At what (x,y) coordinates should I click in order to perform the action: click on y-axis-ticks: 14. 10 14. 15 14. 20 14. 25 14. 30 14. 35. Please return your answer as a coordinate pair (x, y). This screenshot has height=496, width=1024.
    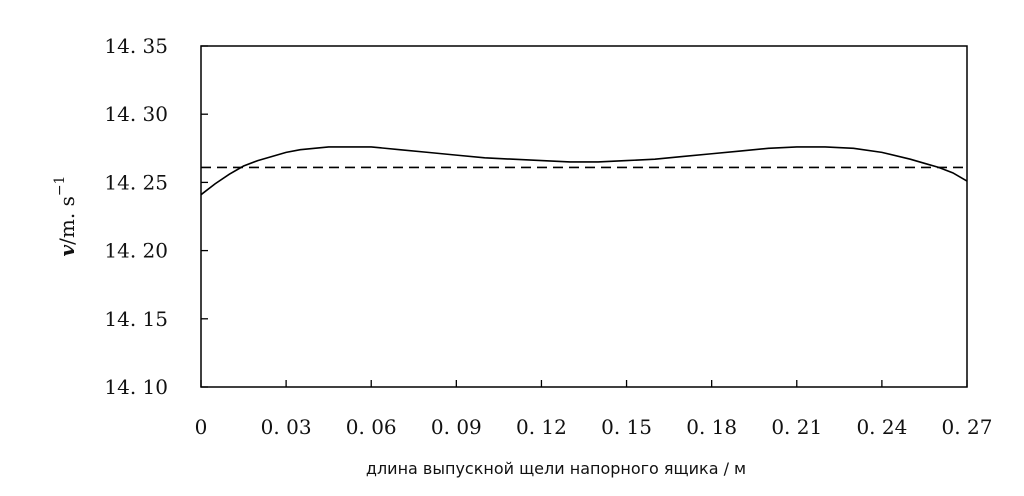
    Looking at the image, I should click on (156, 216).